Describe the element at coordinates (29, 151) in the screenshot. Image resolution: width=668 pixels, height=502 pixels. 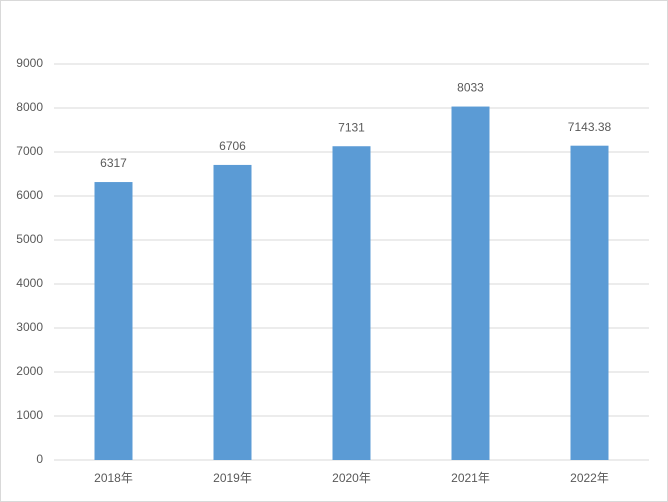
I see `y-tick-label: 7000` at that location.